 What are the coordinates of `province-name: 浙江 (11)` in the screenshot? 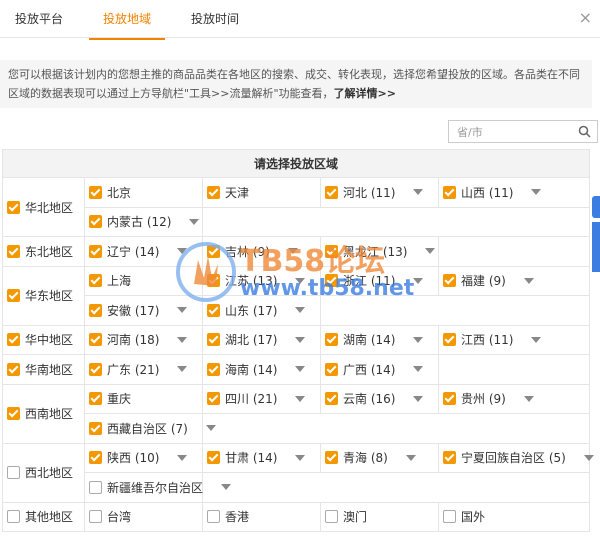 It's located at (369, 281).